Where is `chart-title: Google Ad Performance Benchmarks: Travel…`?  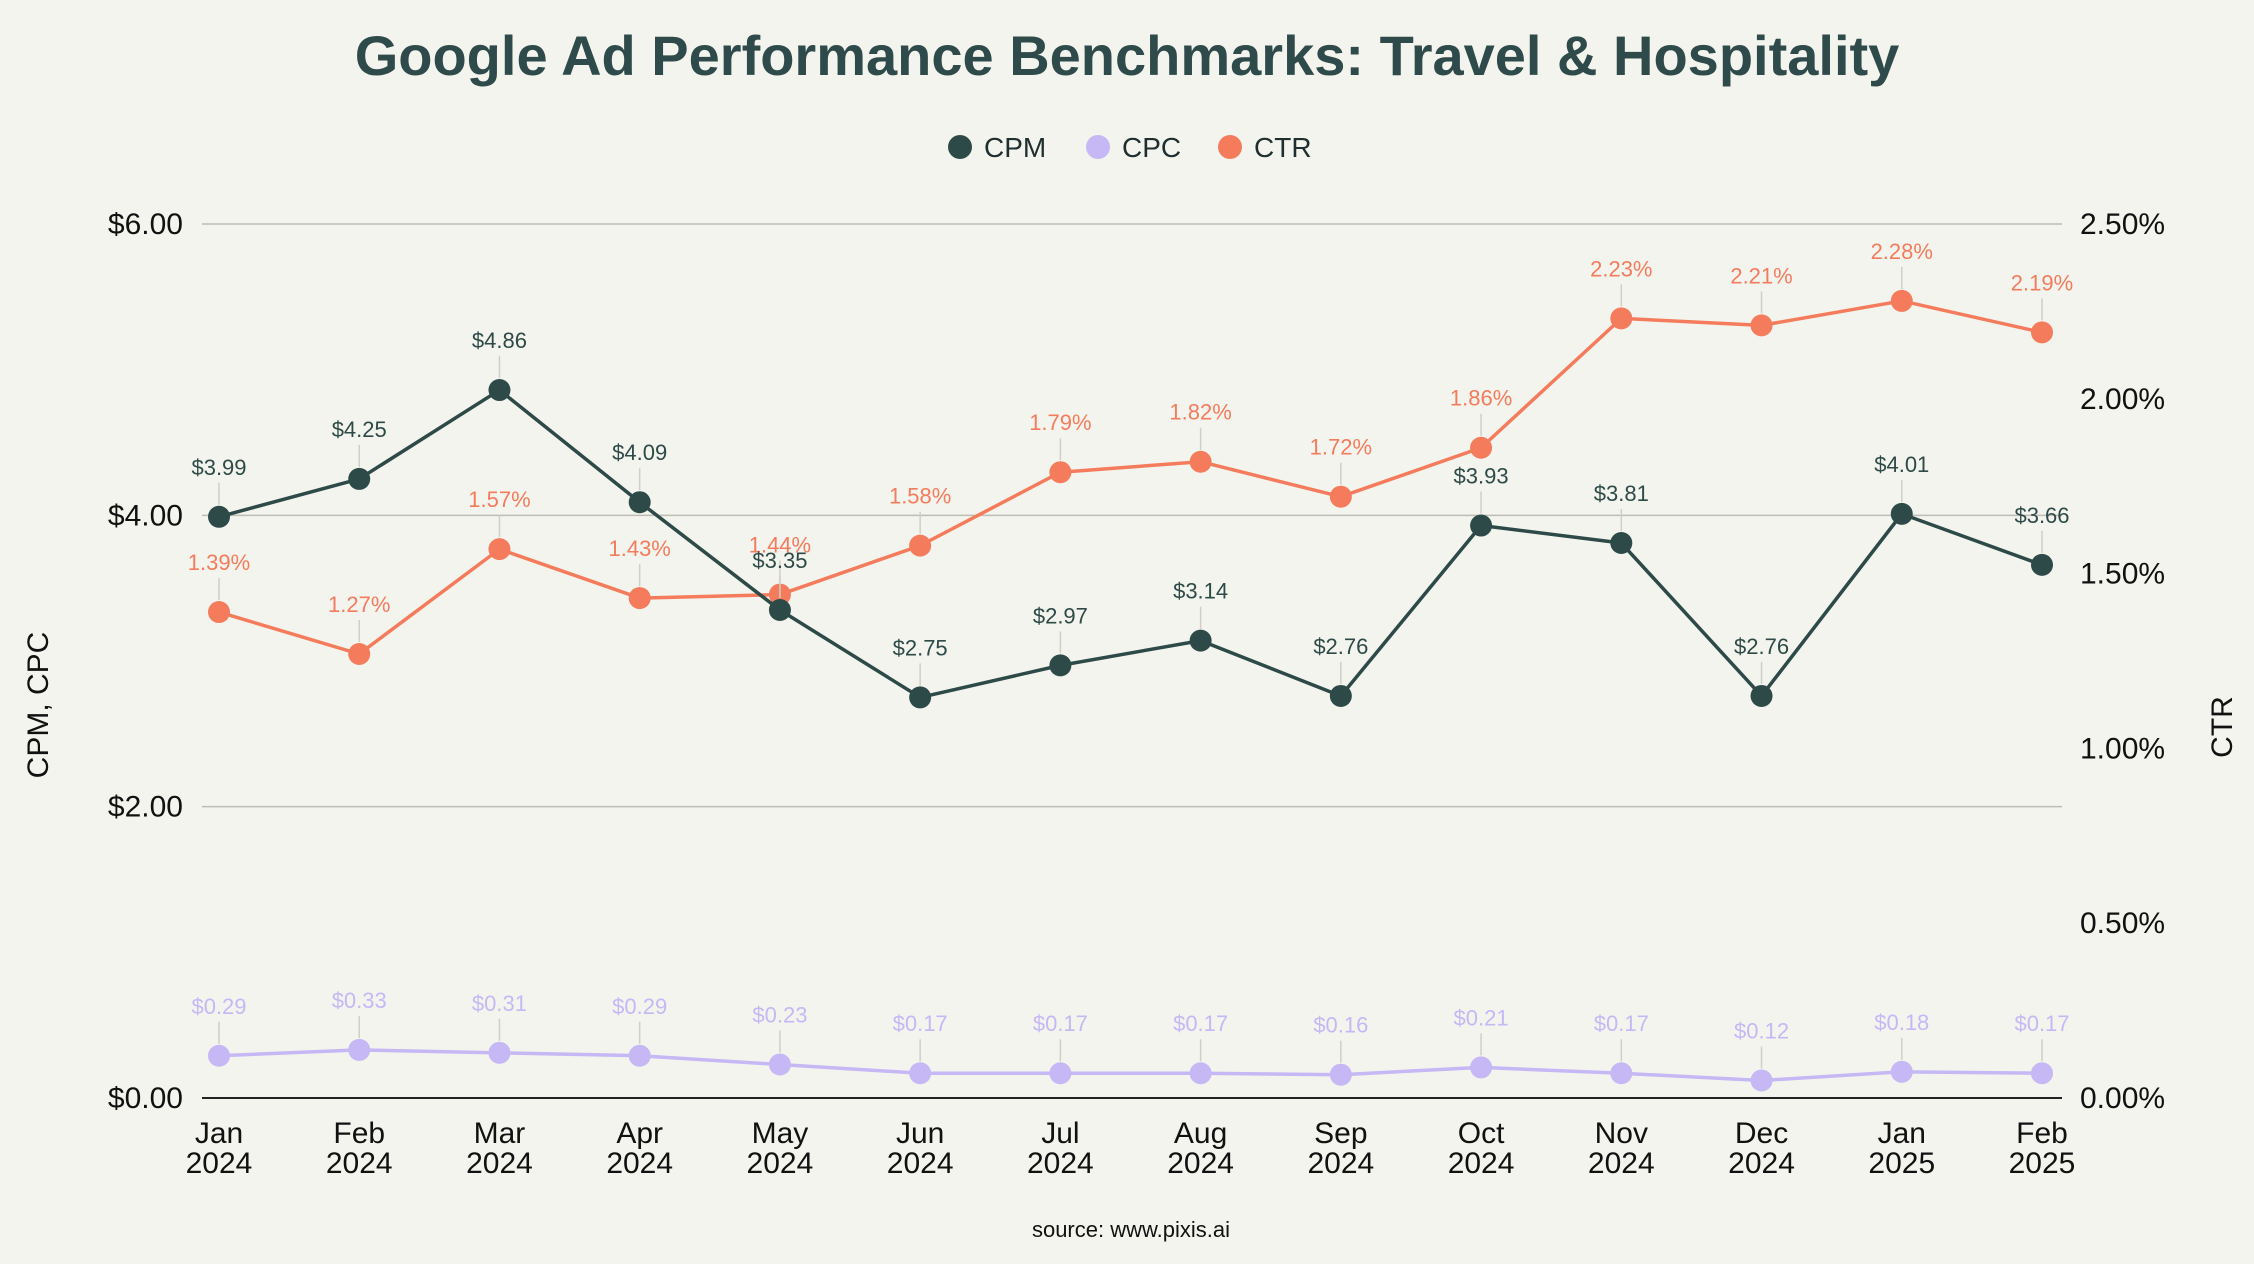
chart-title: Google Ad Performance Benchmarks: Travel… is located at coordinates (1127, 55).